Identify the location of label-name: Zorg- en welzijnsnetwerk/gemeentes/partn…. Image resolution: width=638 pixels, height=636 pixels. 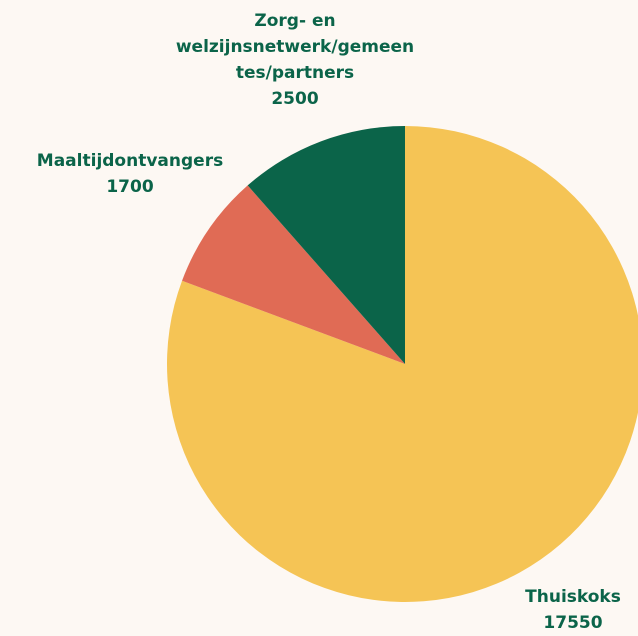
(295, 47).